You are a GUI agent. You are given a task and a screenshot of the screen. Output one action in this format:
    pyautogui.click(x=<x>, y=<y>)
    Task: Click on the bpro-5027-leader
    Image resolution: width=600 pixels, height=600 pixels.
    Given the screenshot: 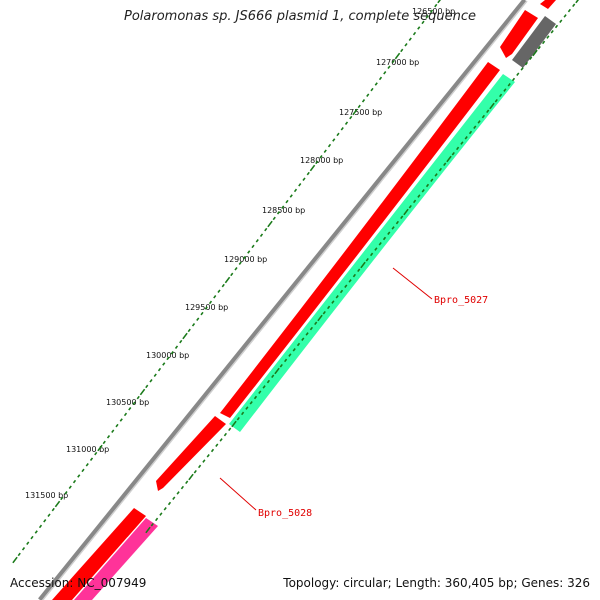 What is the action you would take?
    pyautogui.click(x=412, y=283)
    